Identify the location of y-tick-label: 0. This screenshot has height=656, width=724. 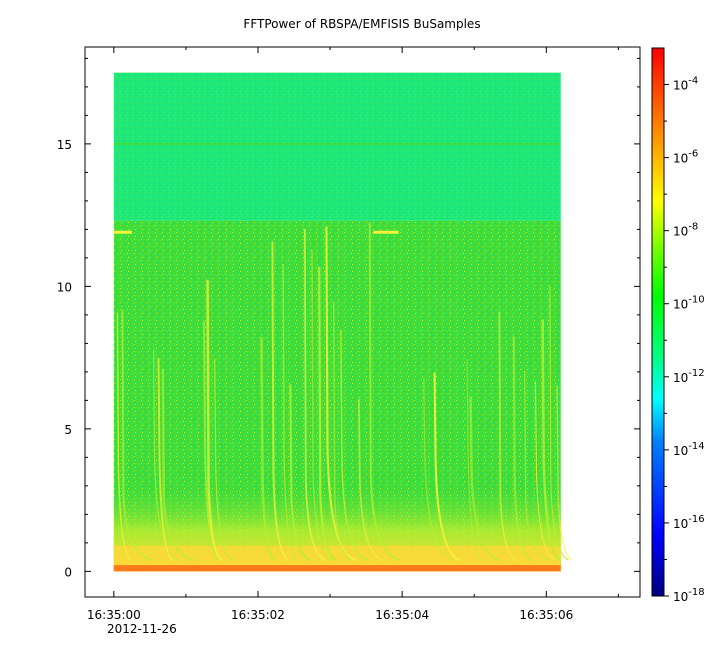
(68, 572).